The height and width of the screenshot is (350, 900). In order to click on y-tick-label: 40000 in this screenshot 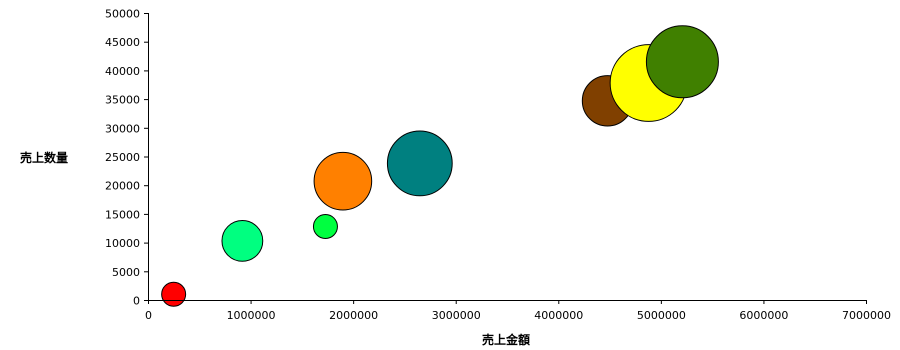, I will do `click(122, 71)`.